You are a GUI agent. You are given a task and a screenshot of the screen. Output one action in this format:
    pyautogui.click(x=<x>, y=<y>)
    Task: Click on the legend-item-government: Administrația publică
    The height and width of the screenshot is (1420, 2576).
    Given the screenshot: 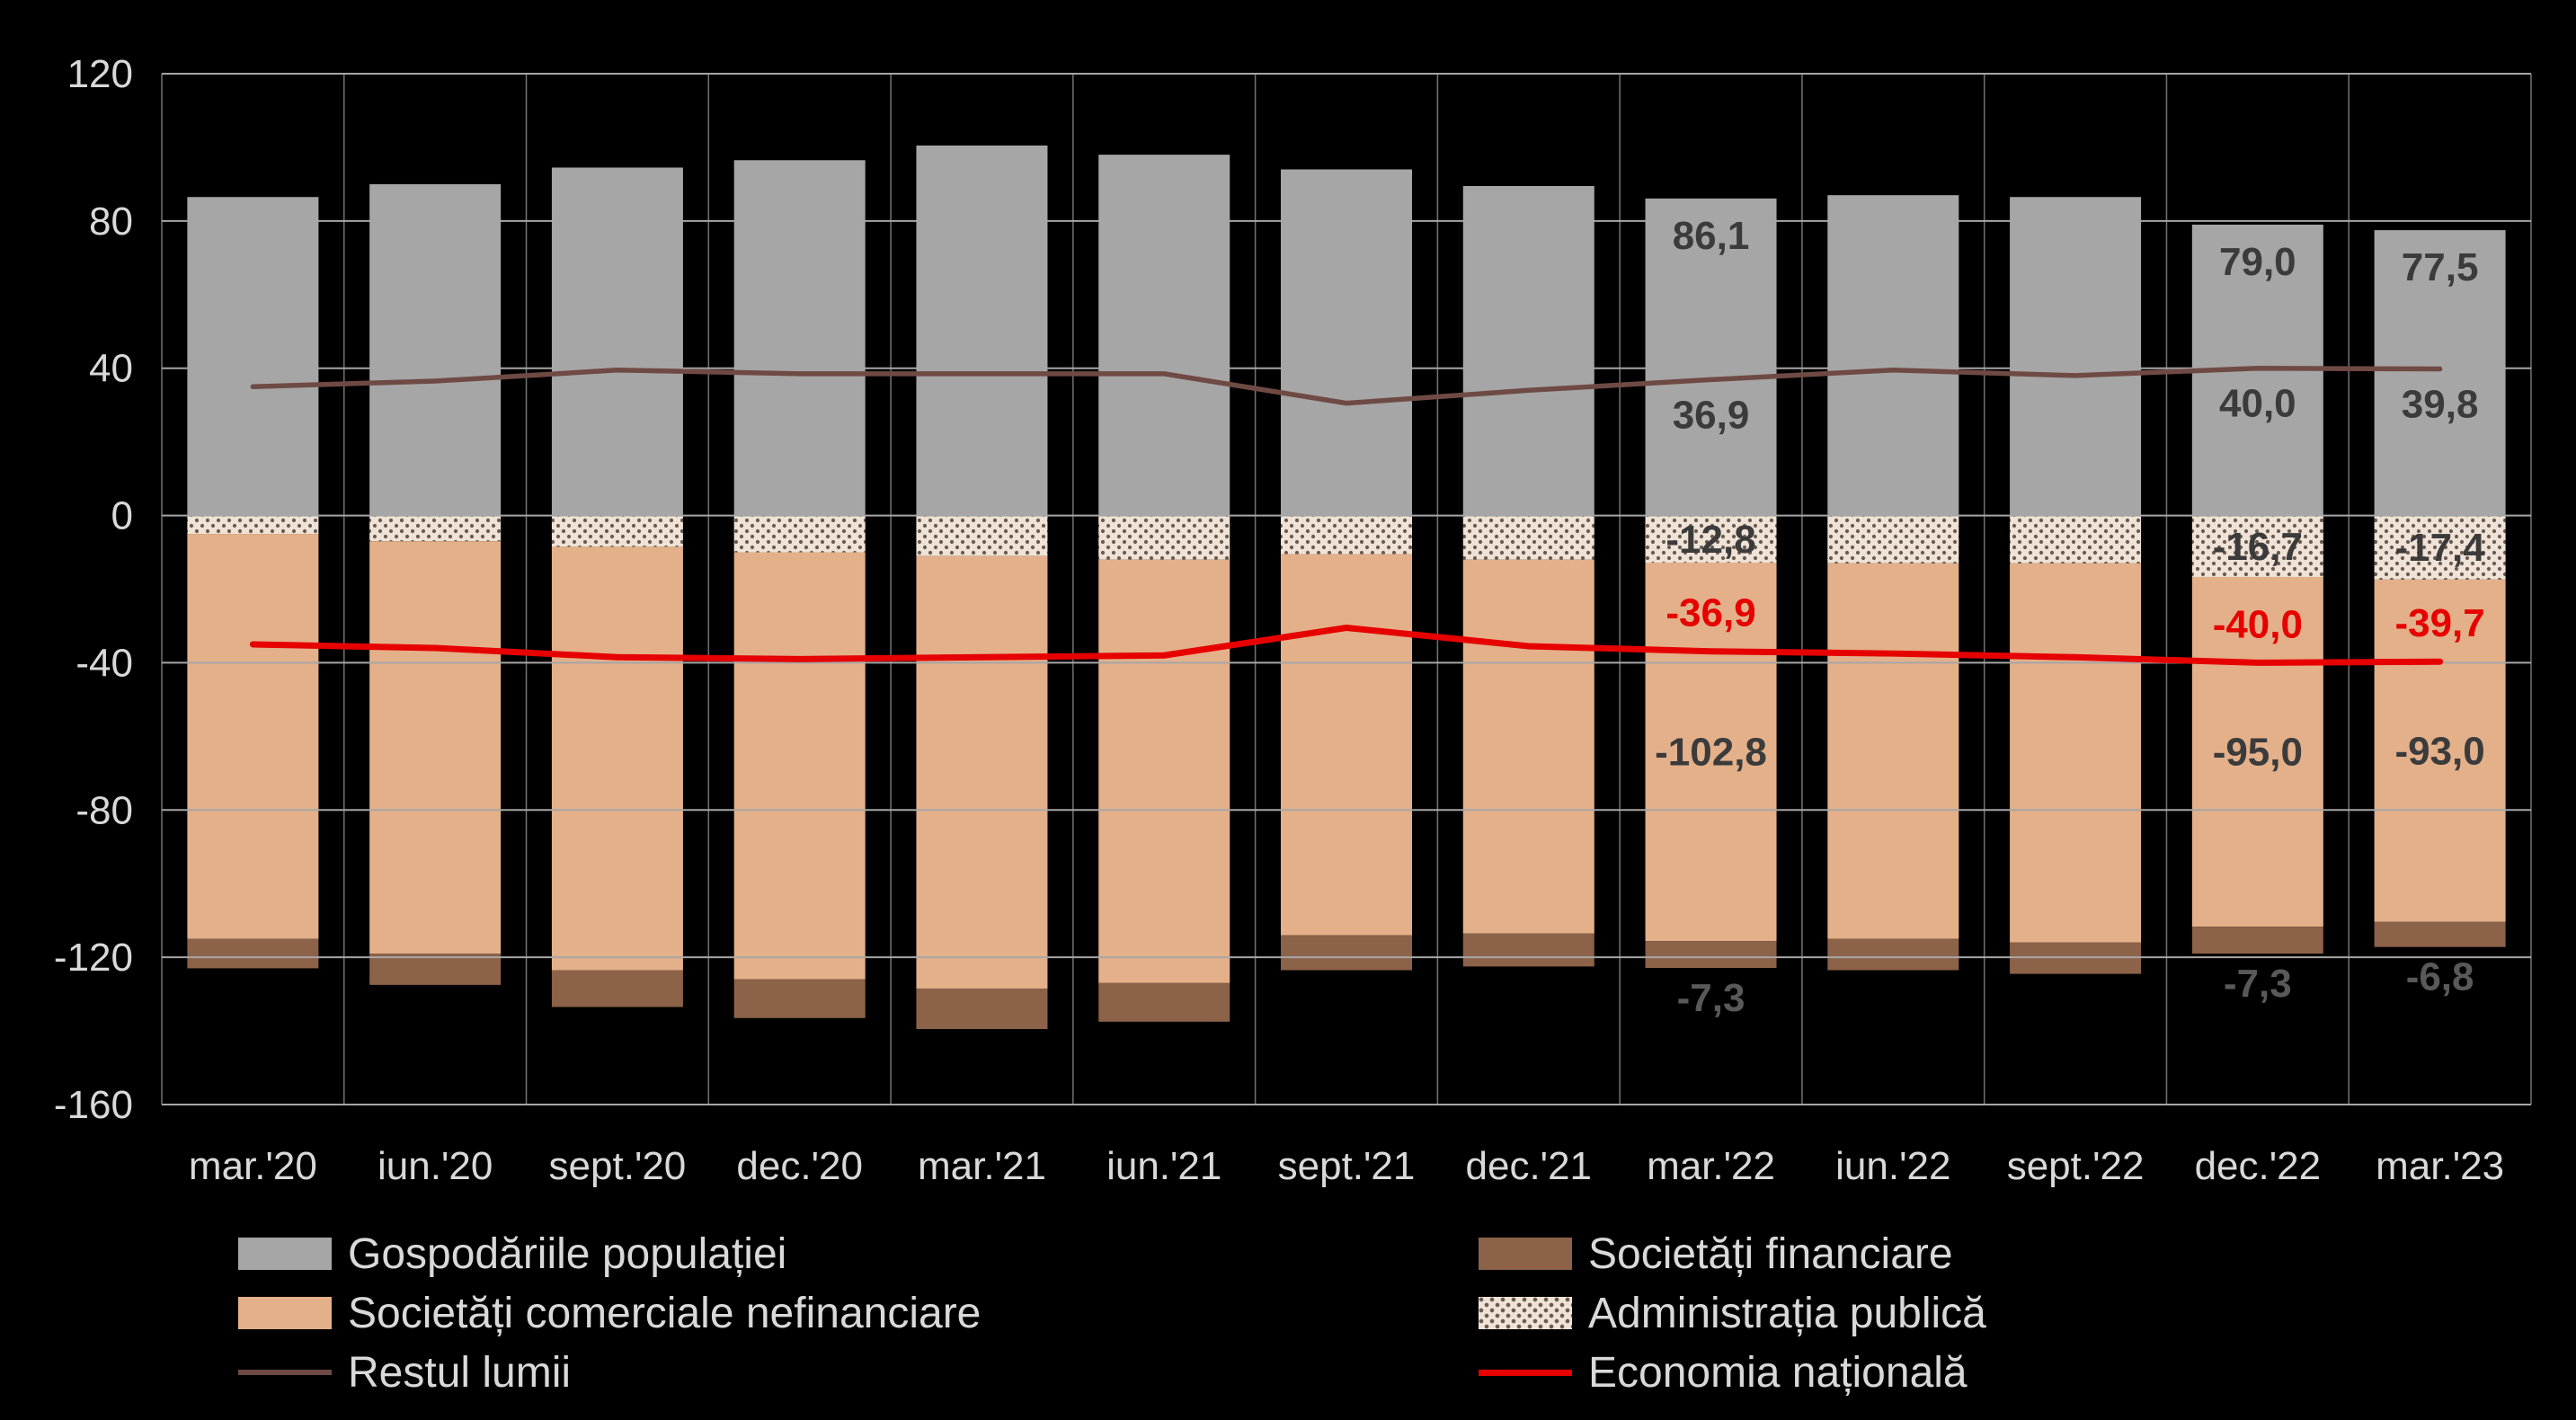 What is the action you would take?
    pyautogui.click(x=1732, y=1313)
    